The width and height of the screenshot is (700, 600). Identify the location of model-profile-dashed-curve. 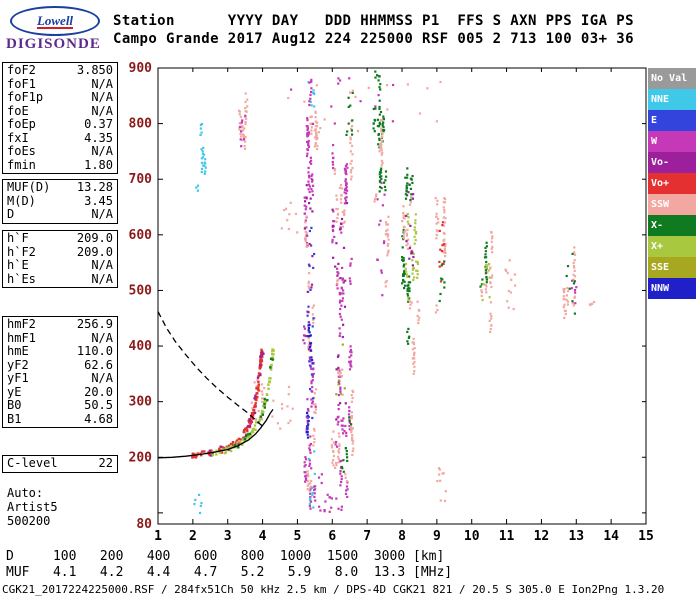
(210, 369).